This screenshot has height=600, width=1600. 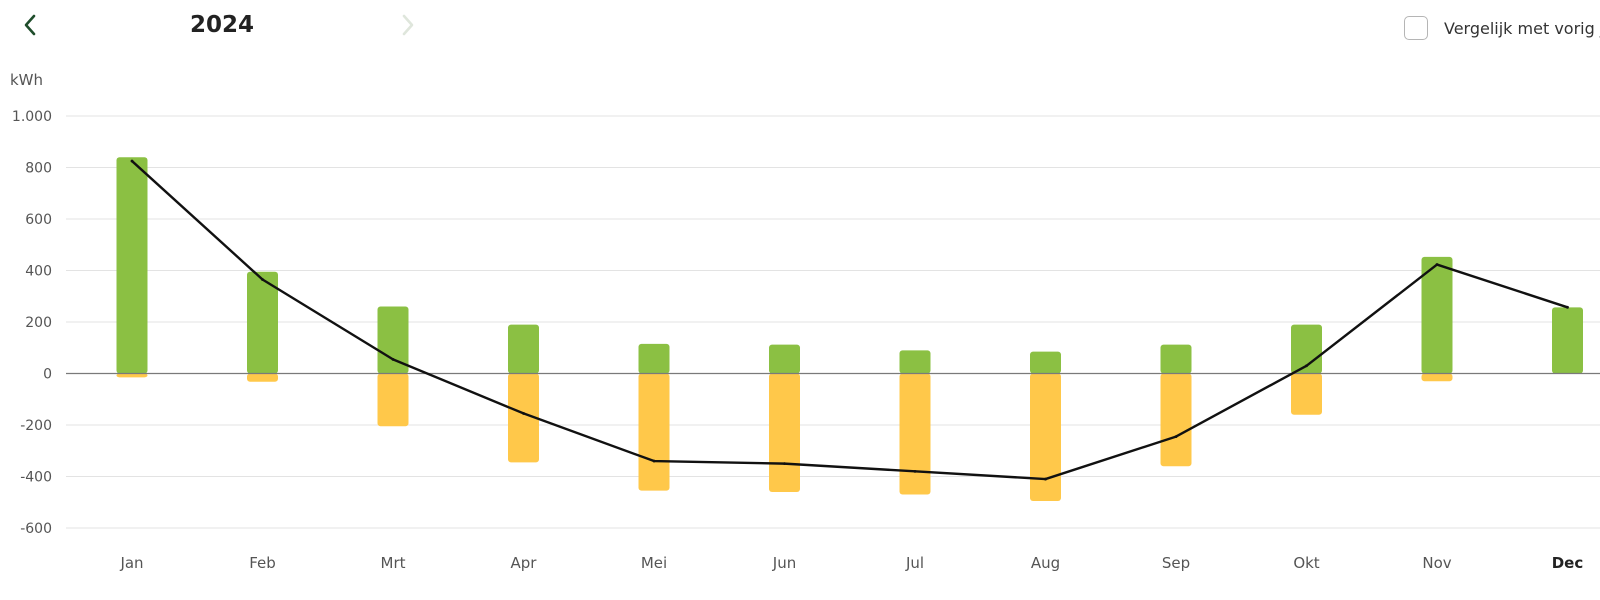 I want to click on y-tick-label: 400, so click(x=38, y=272).